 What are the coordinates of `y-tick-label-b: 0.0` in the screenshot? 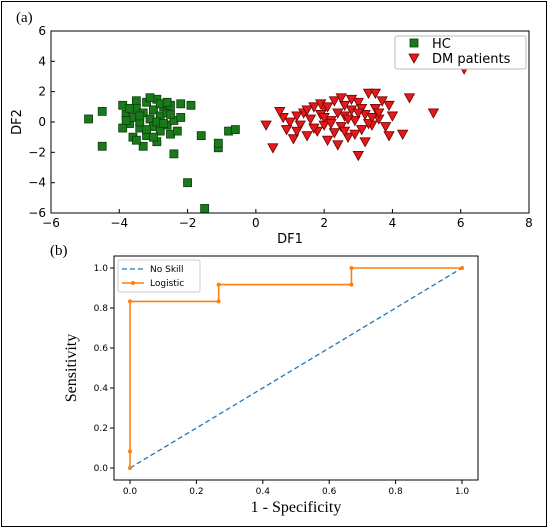 It's located at (101, 469).